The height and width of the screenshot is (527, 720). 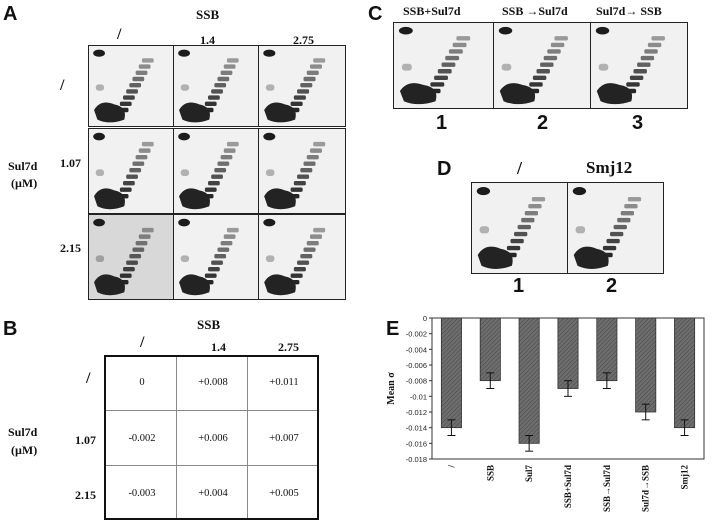 I want to click on panel-a-col-label-1: 1.4, so click(x=207, y=40).